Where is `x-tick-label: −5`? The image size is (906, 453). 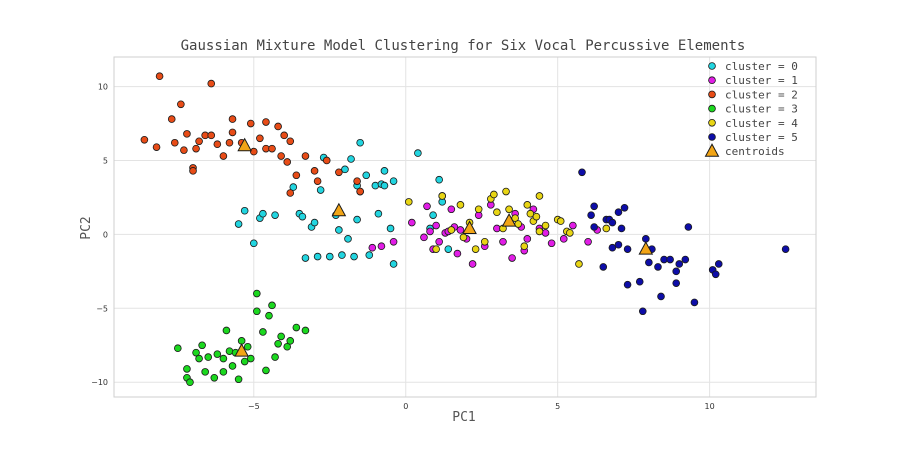 x-tick-label: −5 is located at coordinates (254, 406).